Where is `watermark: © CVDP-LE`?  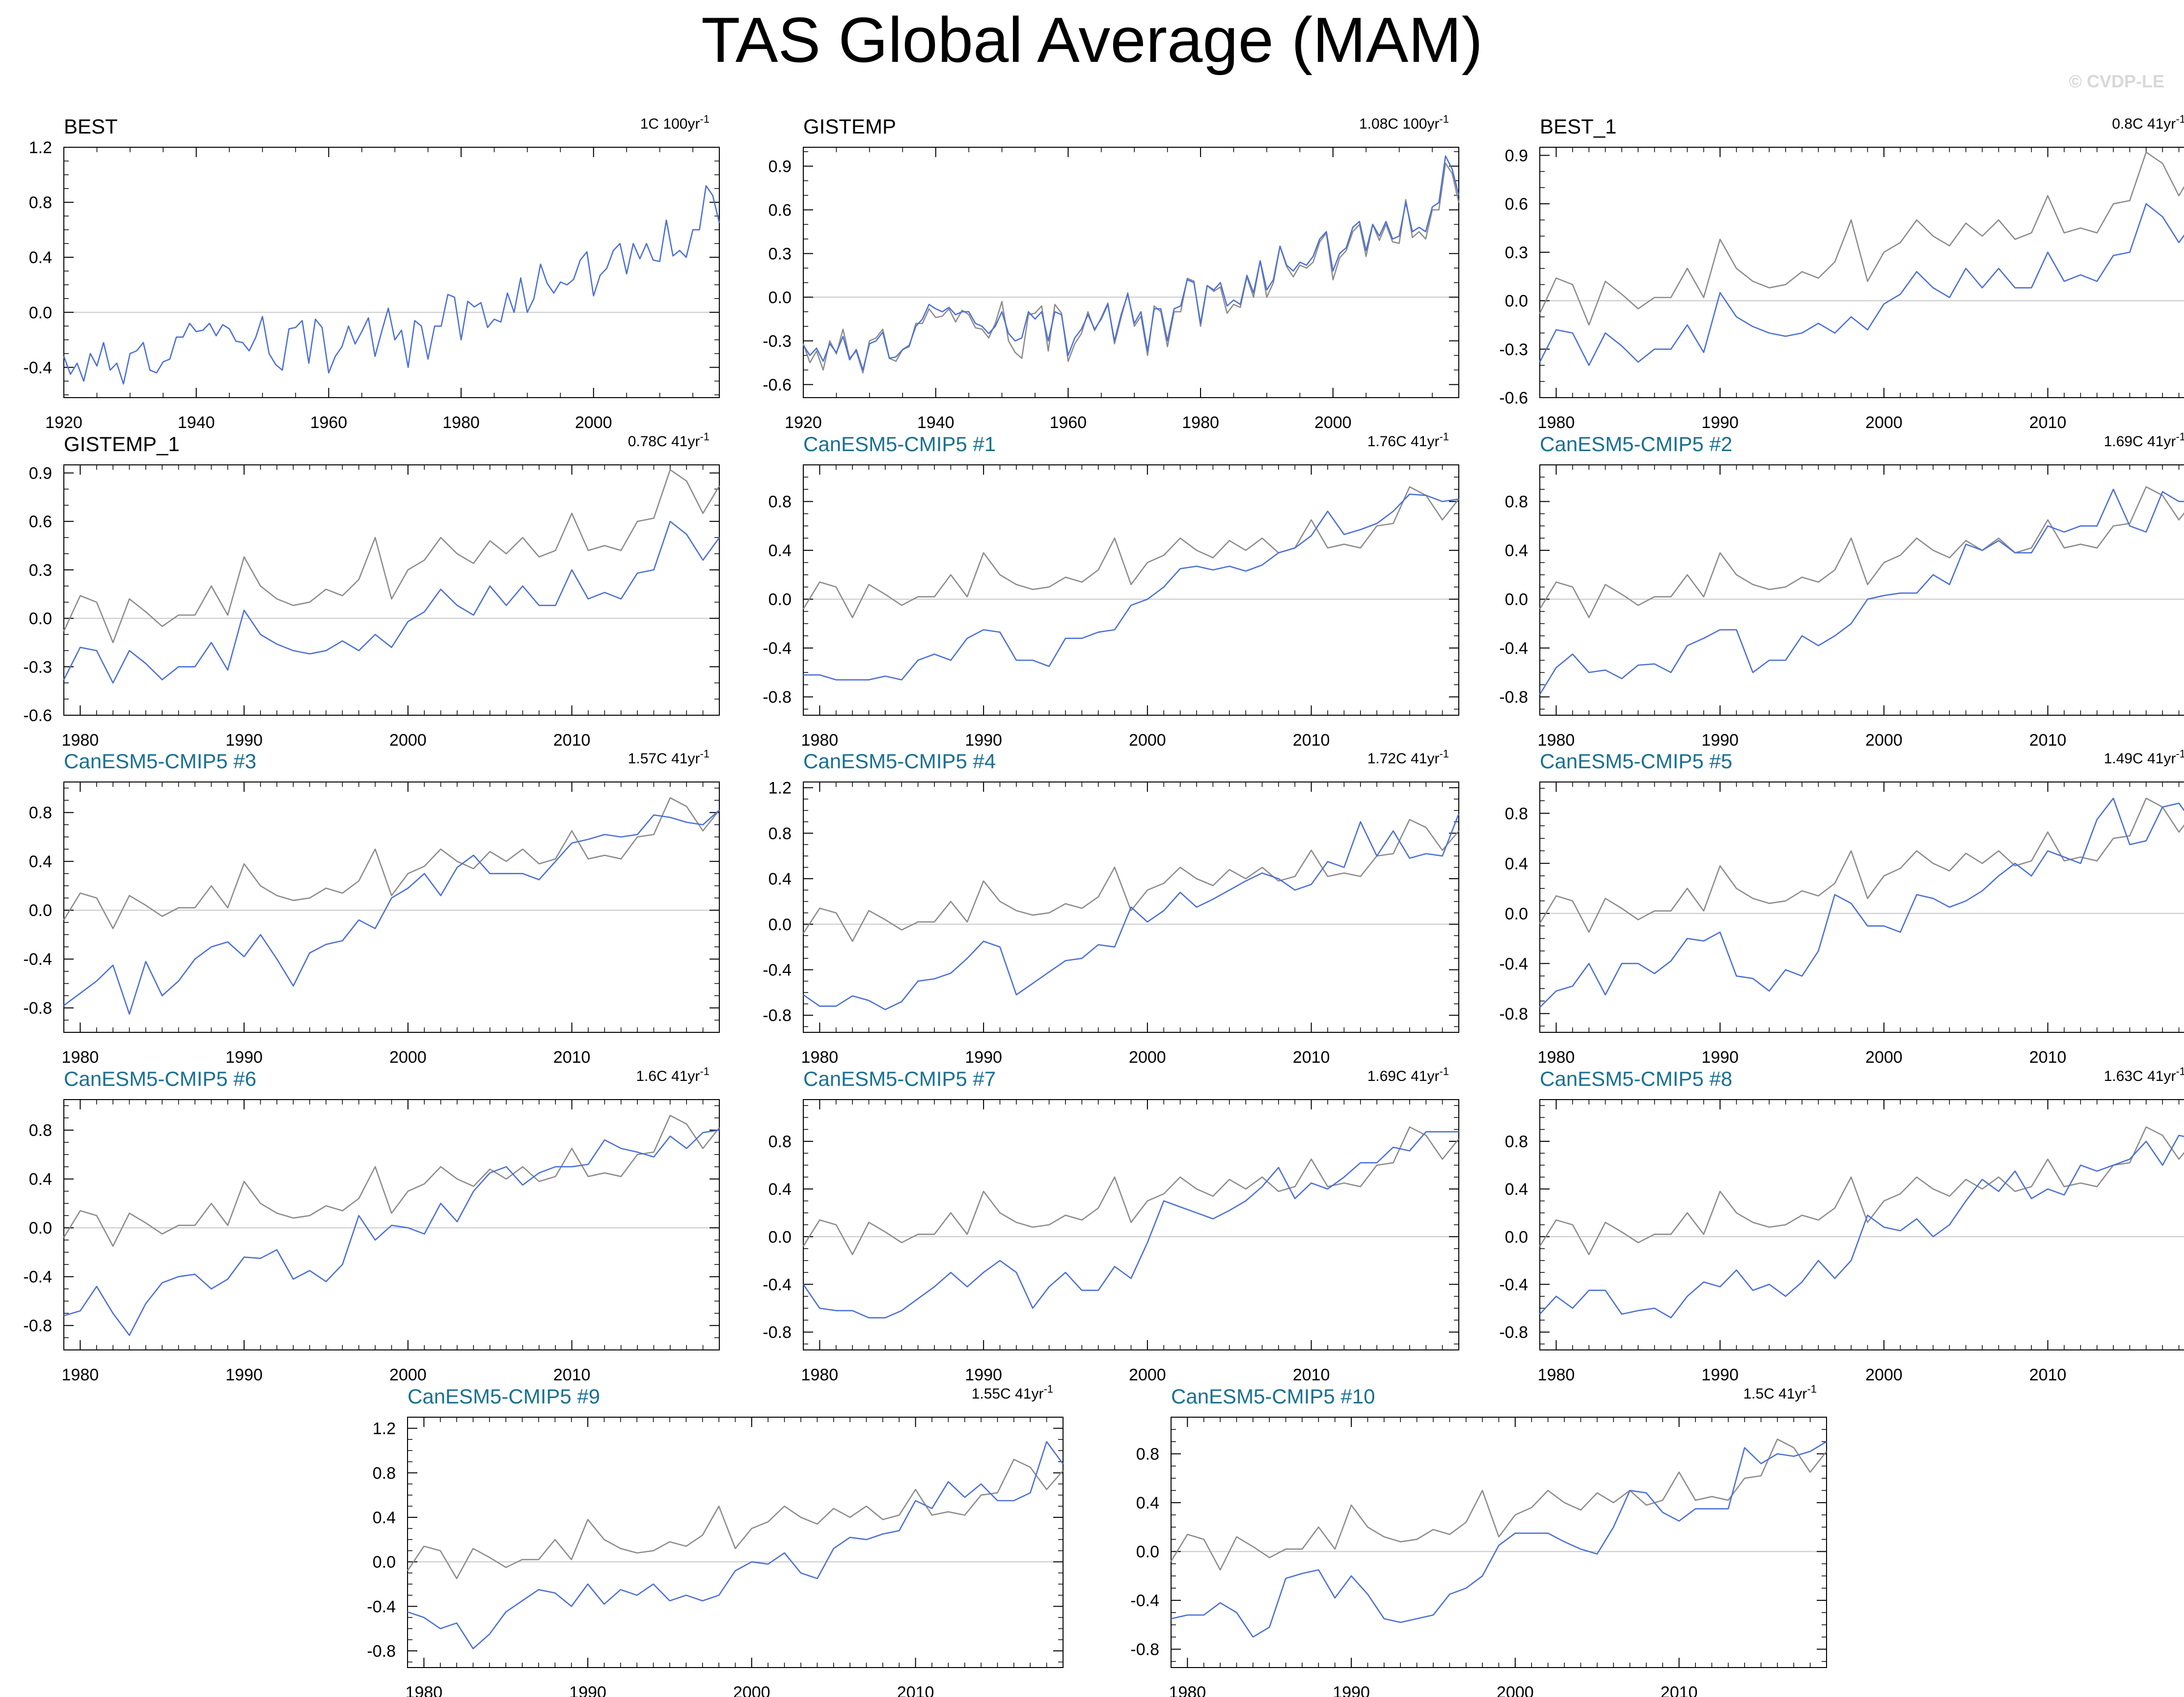
watermark: © CVDP-LE is located at coordinates (2116, 81).